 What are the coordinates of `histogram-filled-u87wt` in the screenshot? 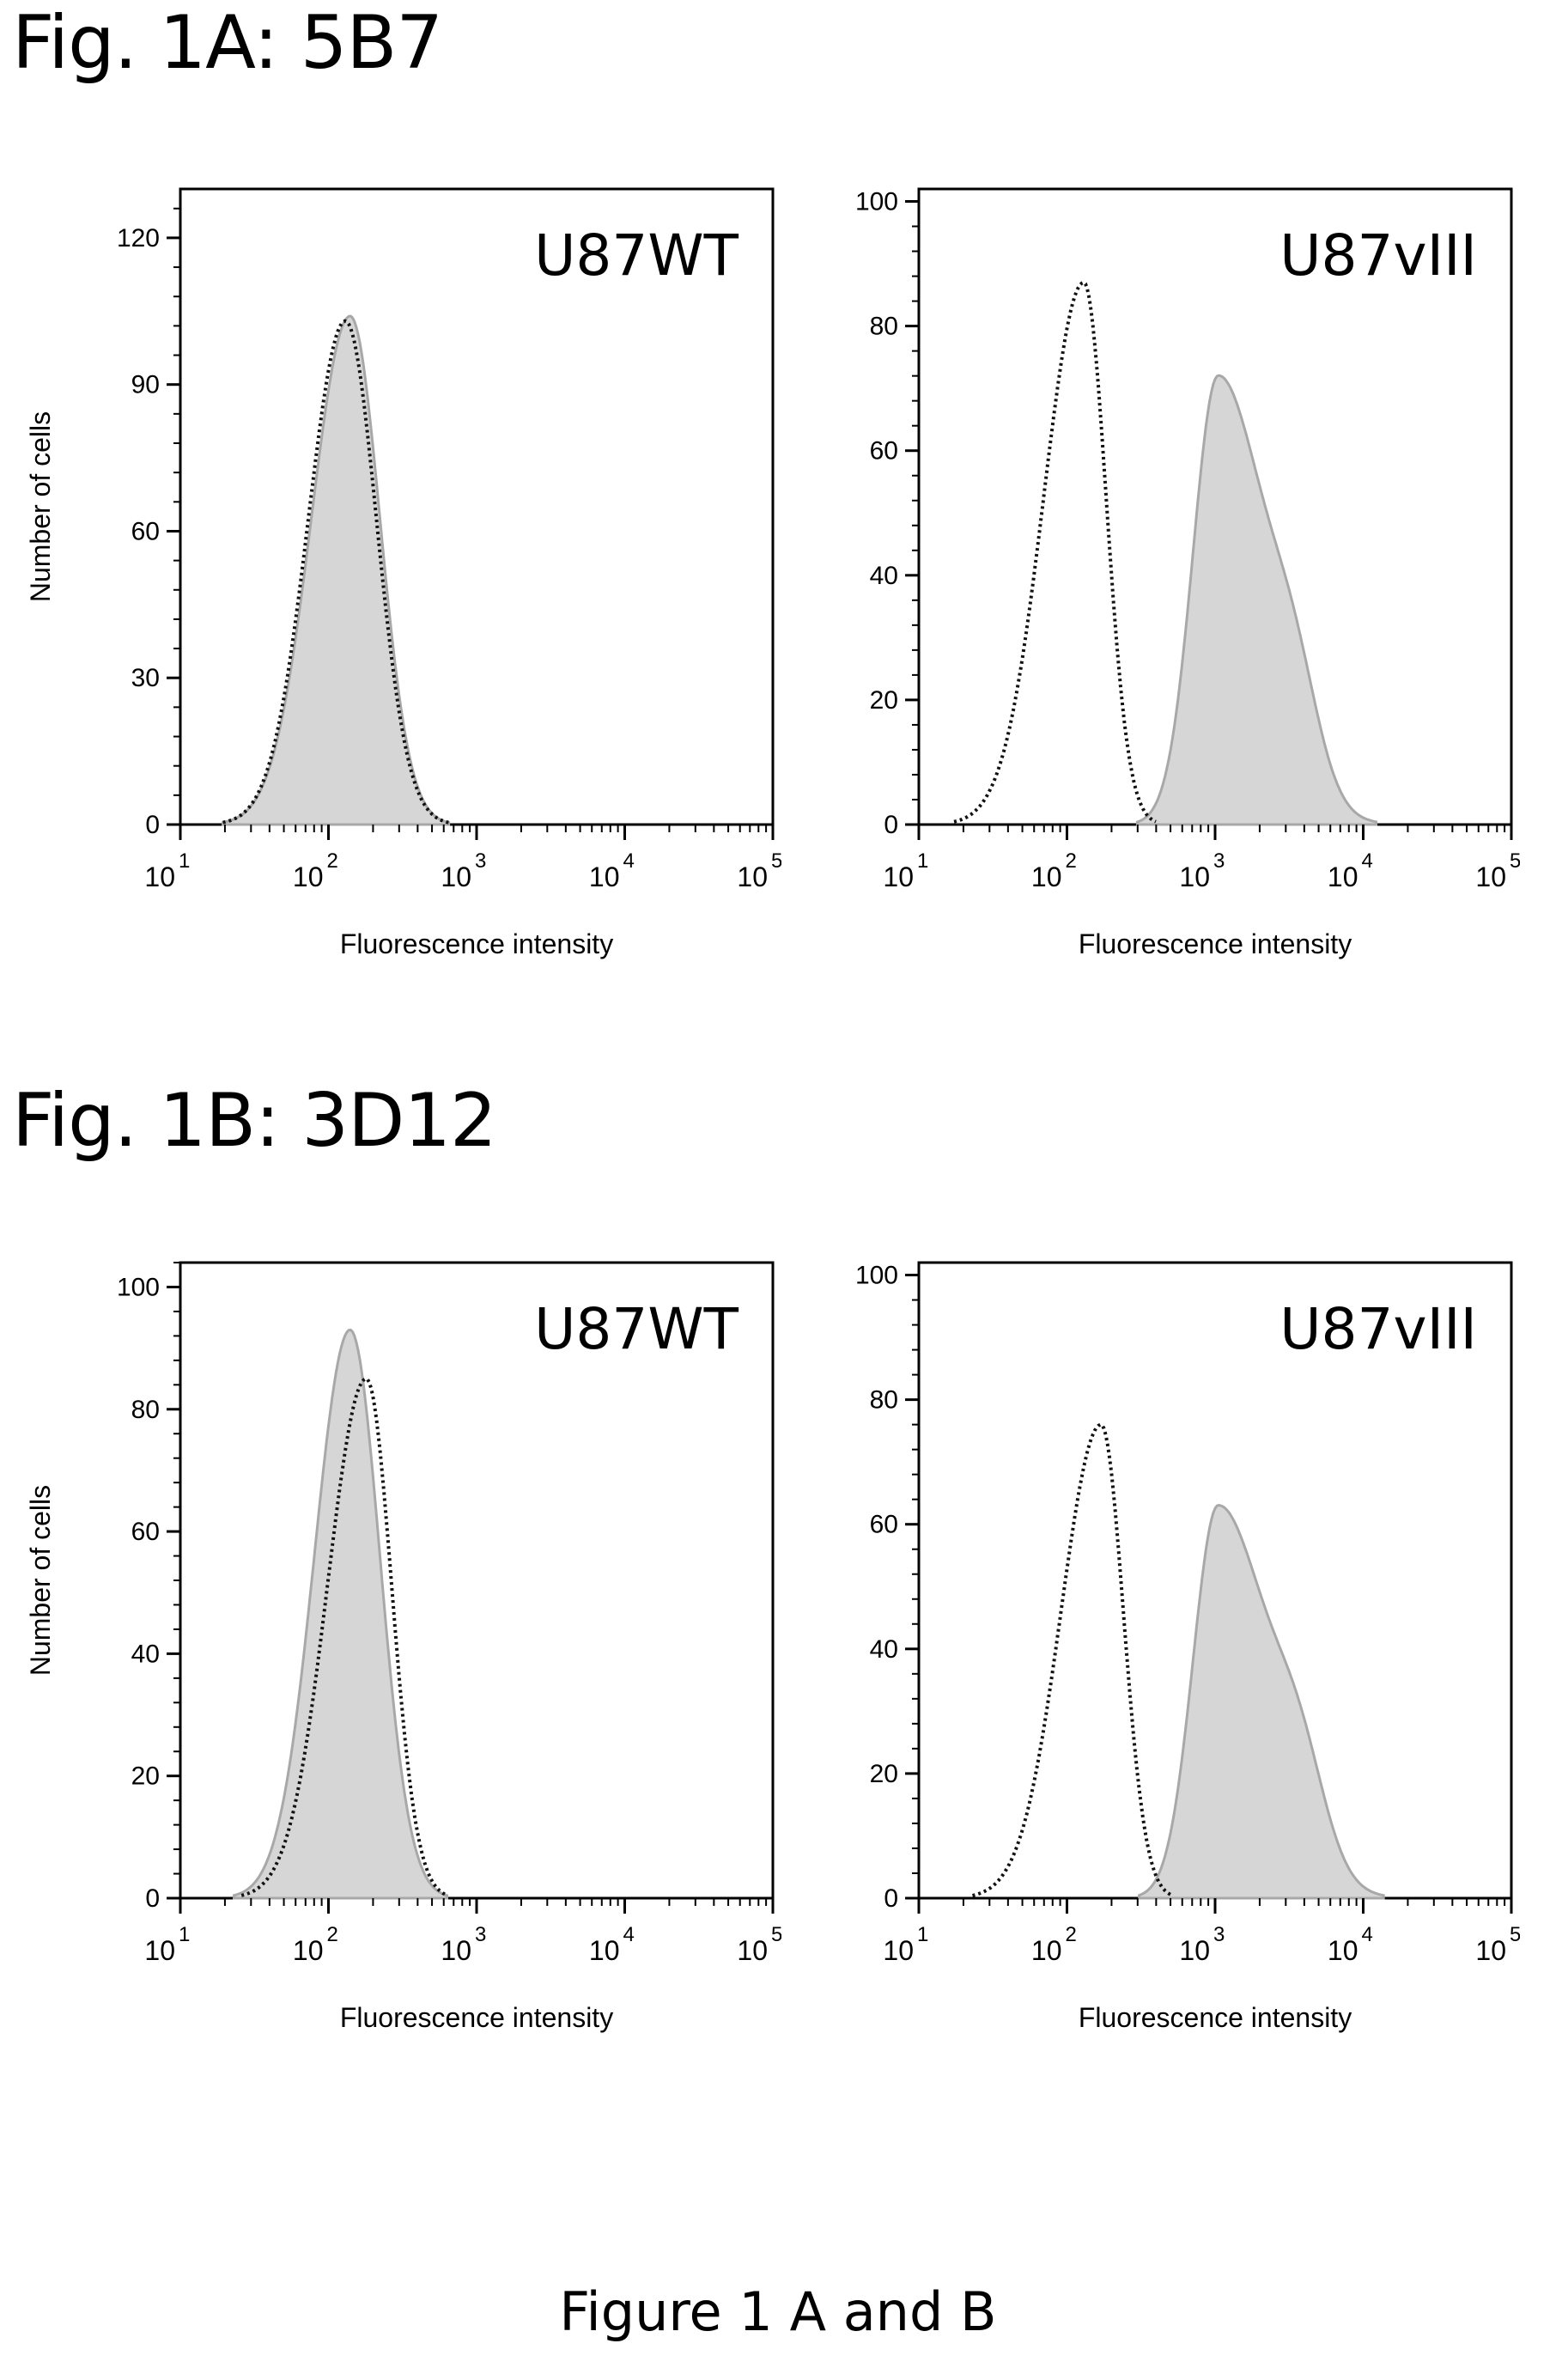 It's located at (340, 1614).